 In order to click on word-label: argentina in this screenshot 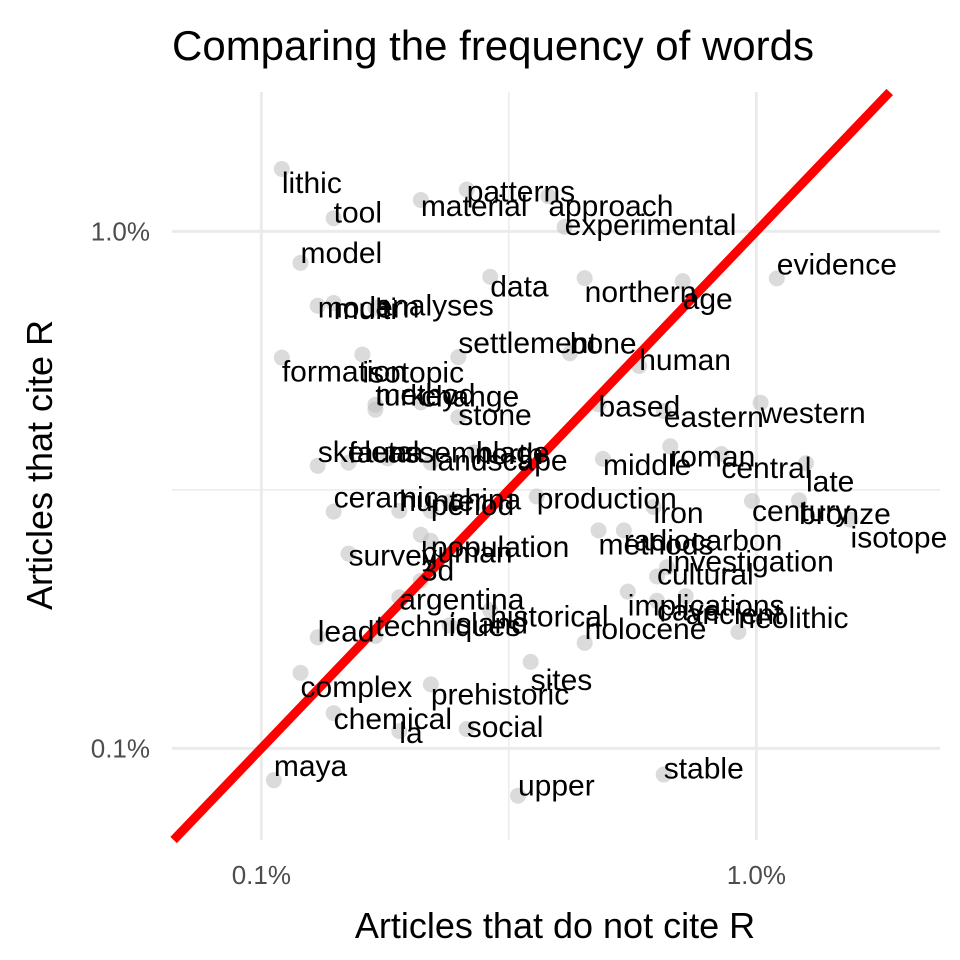, I will do `click(461, 599)`.